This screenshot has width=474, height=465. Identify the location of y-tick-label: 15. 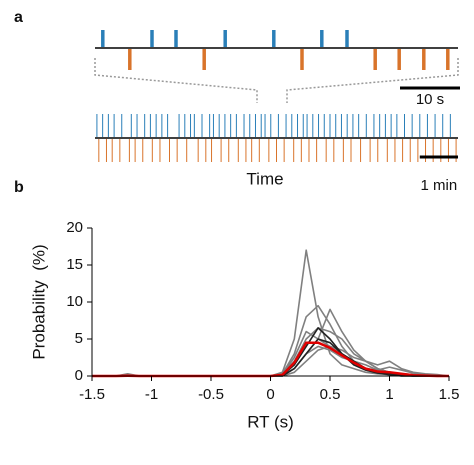
(74, 264).